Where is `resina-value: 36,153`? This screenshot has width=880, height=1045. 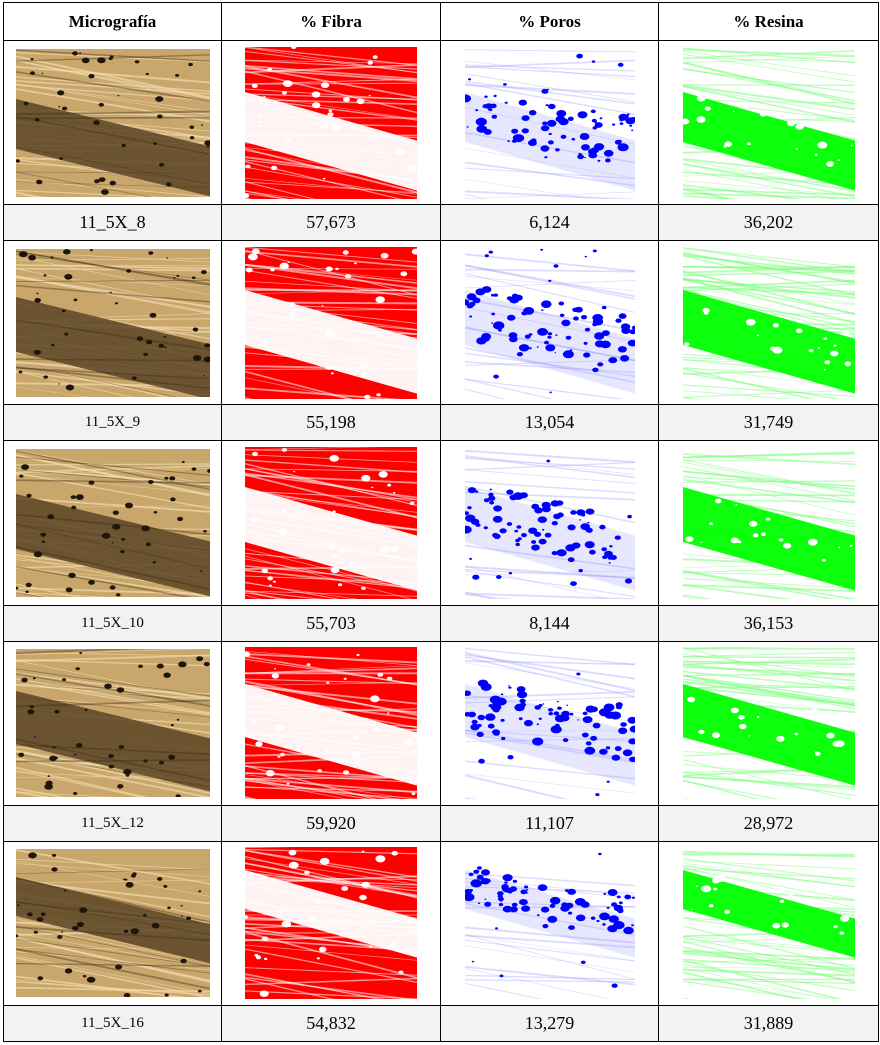 resina-value: 36,153 is located at coordinates (768, 623).